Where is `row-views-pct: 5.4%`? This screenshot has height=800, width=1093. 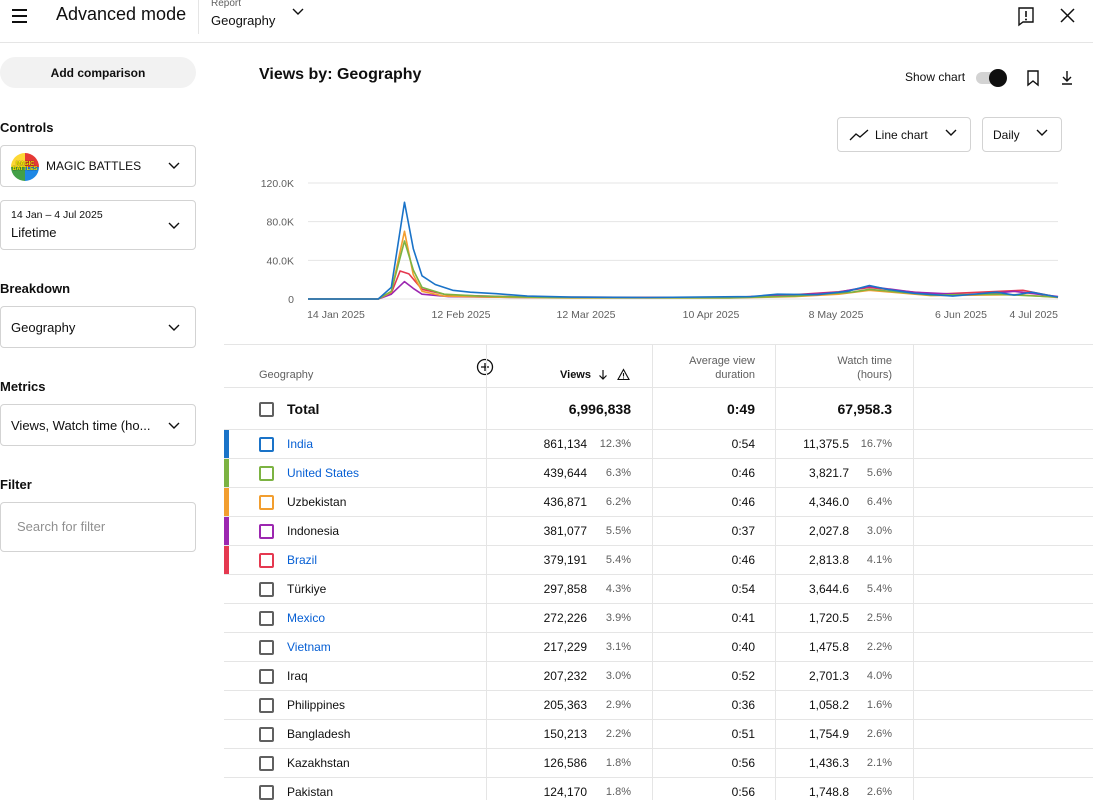
row-views-pct: 5.4% is located at coordinates (618, 560).